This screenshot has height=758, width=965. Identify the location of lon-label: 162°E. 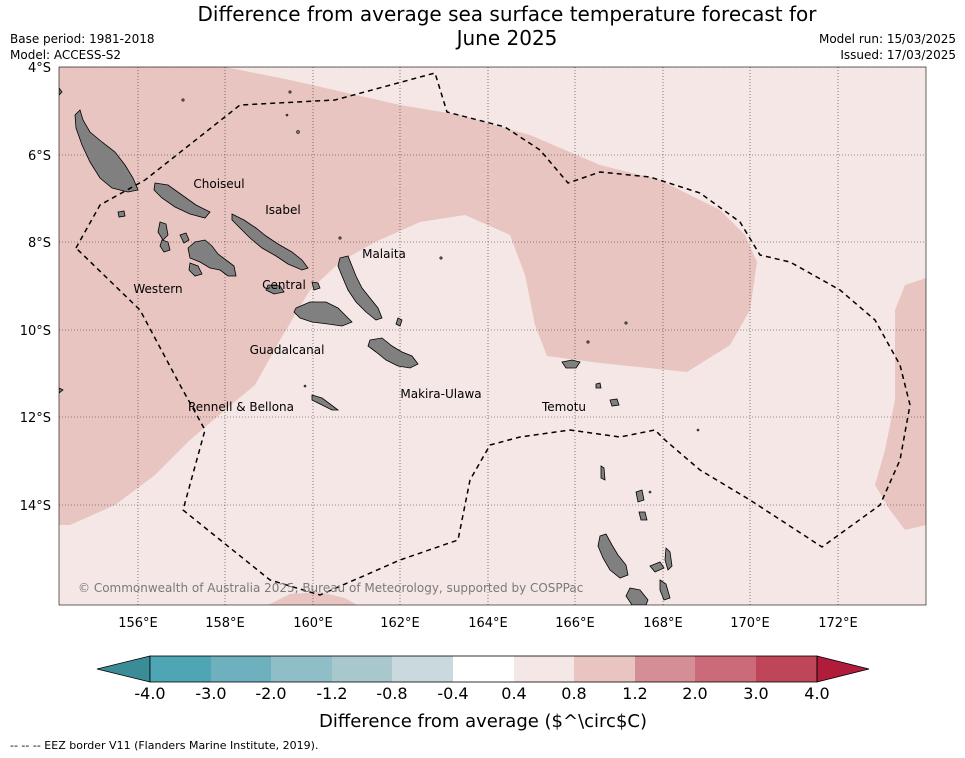
(400, 623).